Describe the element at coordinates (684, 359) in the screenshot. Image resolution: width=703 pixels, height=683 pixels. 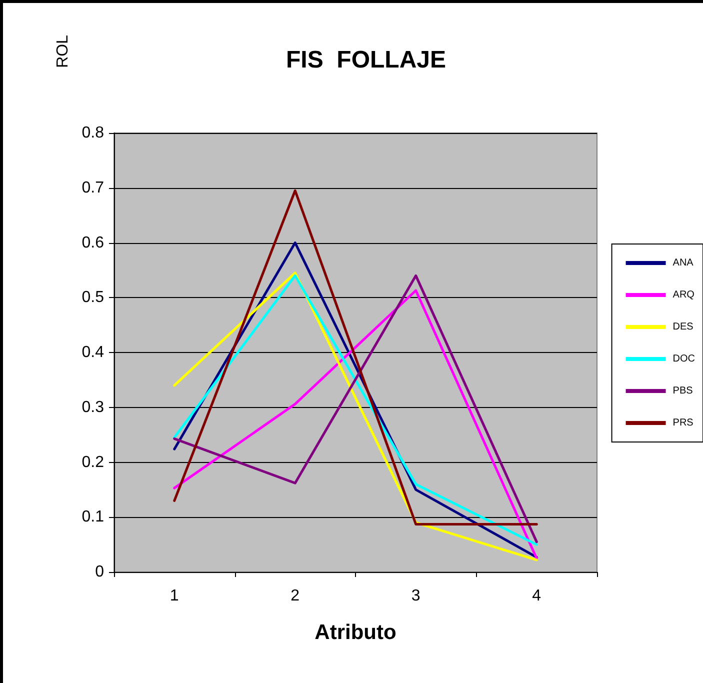
I see `legend-label: DOC` at that location.